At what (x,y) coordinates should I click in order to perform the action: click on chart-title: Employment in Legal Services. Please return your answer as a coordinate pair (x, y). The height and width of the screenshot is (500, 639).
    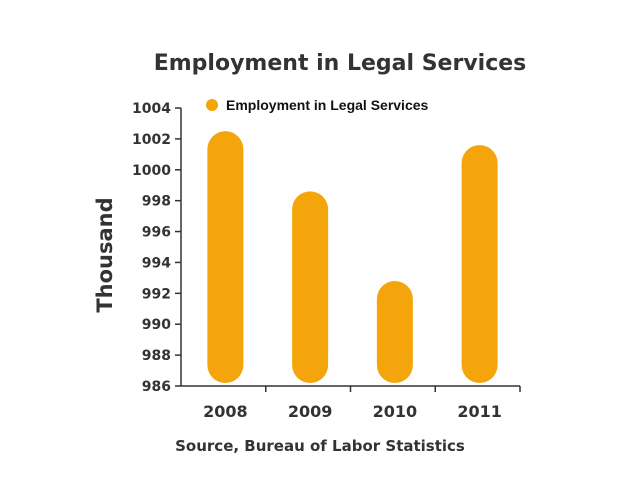
    Looking at the image, I should click on (340, 63).